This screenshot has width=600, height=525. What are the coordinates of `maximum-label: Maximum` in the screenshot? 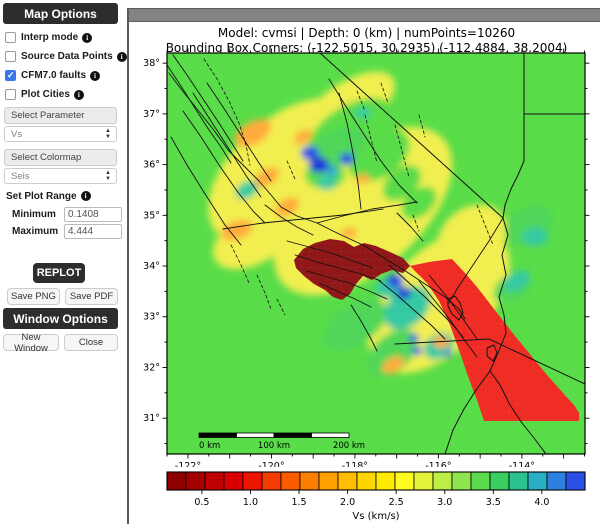 It's located at (35, 231).